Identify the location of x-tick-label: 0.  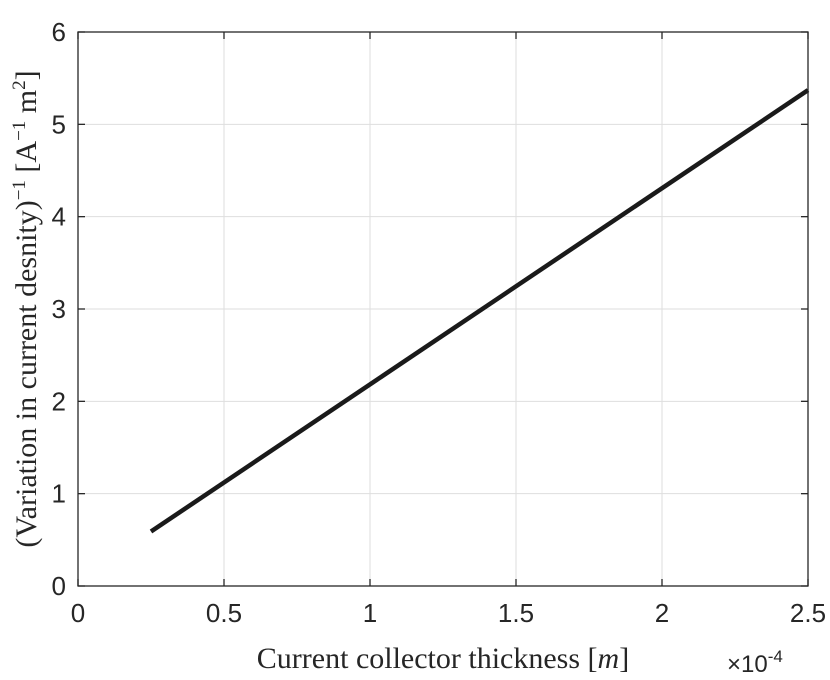
(78, 613).